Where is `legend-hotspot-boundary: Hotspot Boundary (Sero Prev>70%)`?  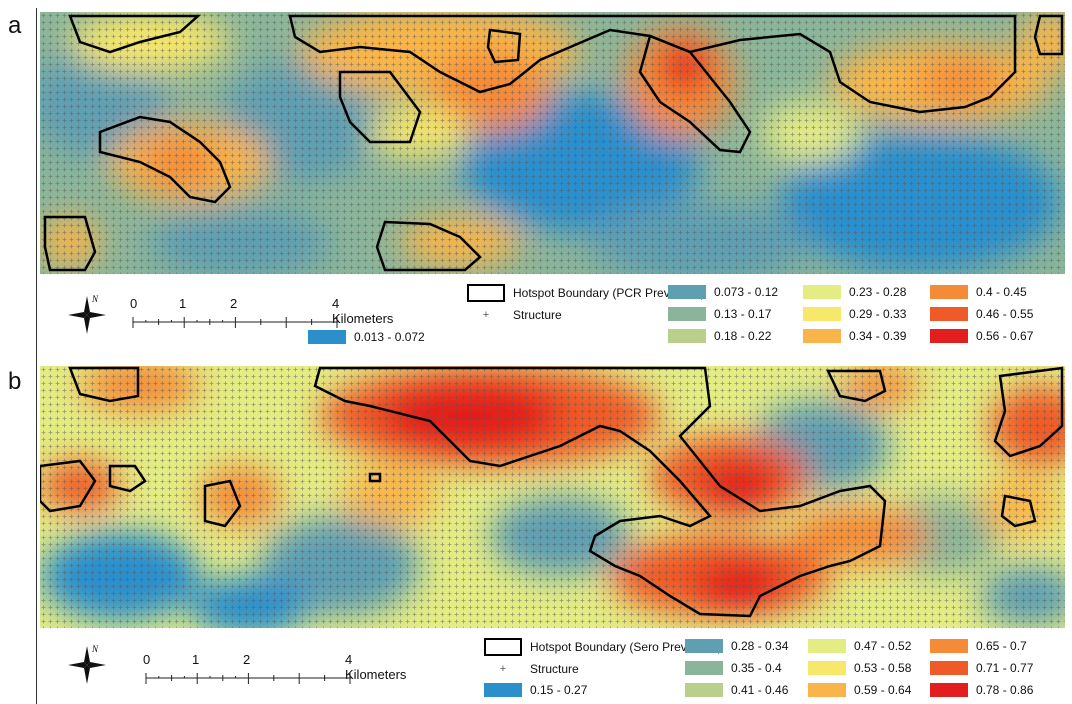
legend-hotspot-boundary: Hotspot Boundary (Sero Prev>70%) is located at coordinates (603, 647).